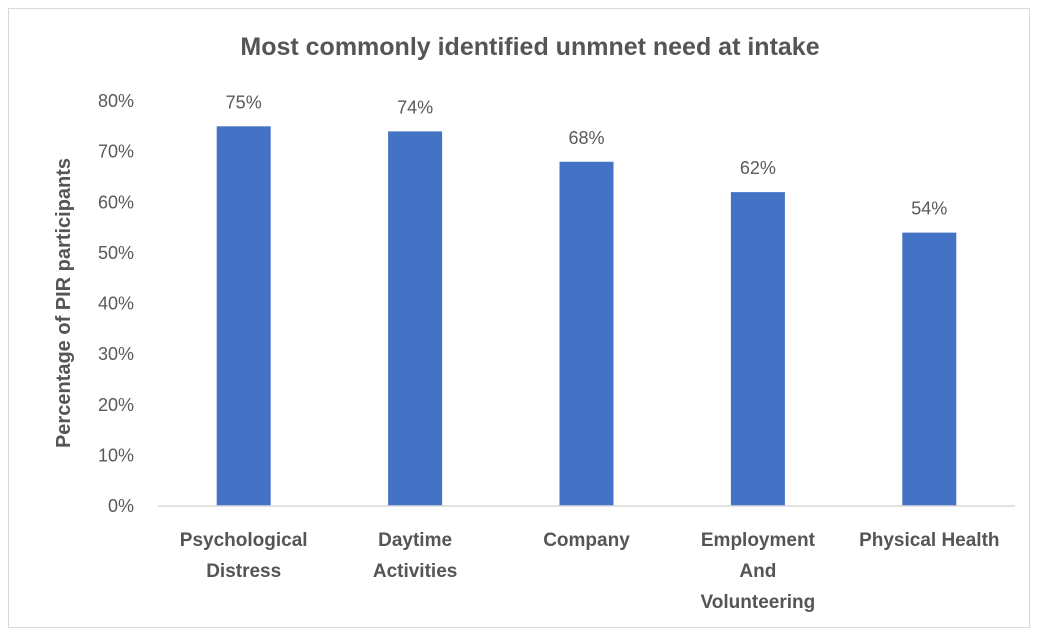 This screenshot has width=1037, height=634. Describe the element at coordinates (758, 168) in the screenshot. I see `bar-data-label: 62%` at that location.